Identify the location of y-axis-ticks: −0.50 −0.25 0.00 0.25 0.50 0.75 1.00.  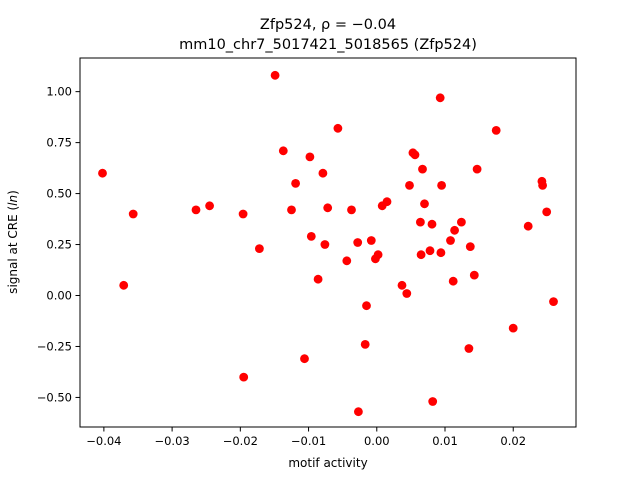
(58, 244).